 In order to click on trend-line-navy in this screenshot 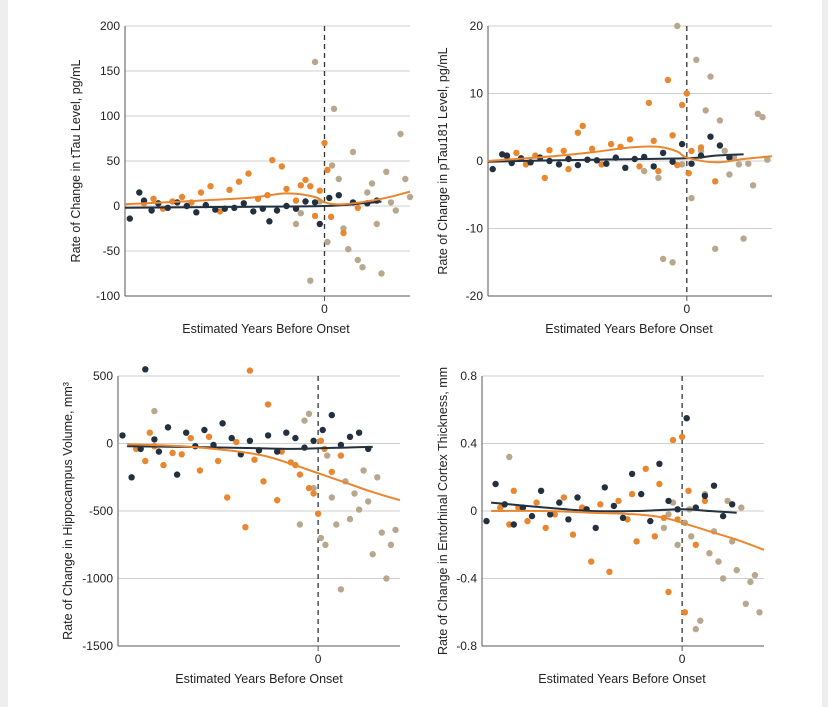, I will do `click(614, 507)`.